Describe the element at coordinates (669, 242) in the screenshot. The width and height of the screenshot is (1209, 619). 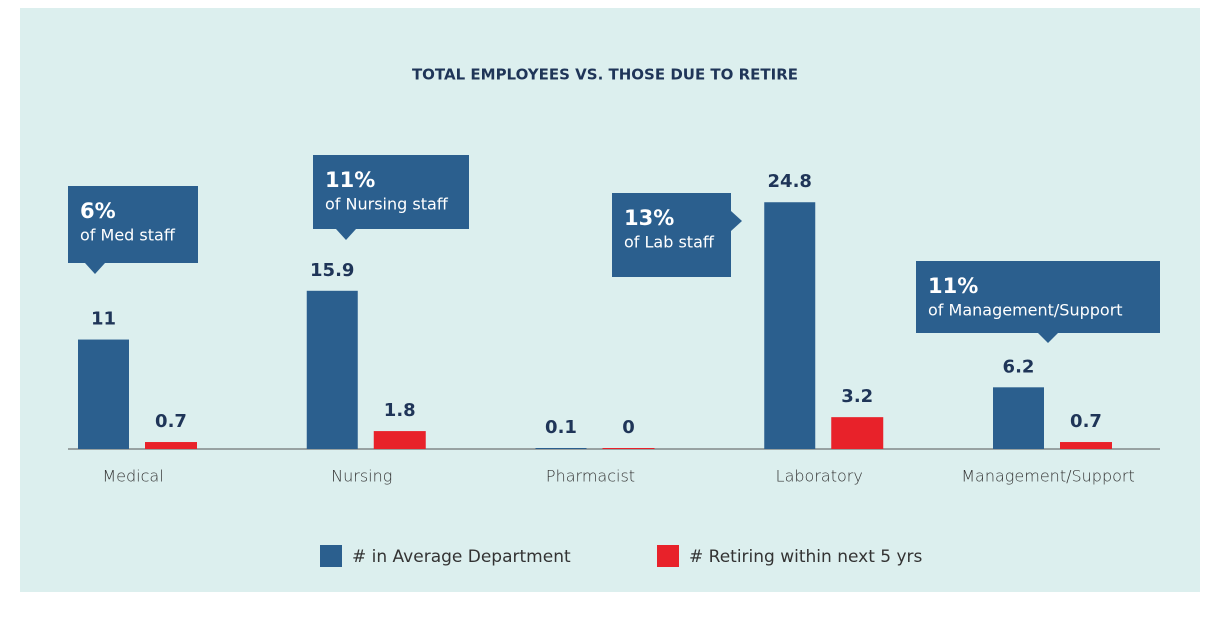
I see `callout-text: of Lab staff` at that location.